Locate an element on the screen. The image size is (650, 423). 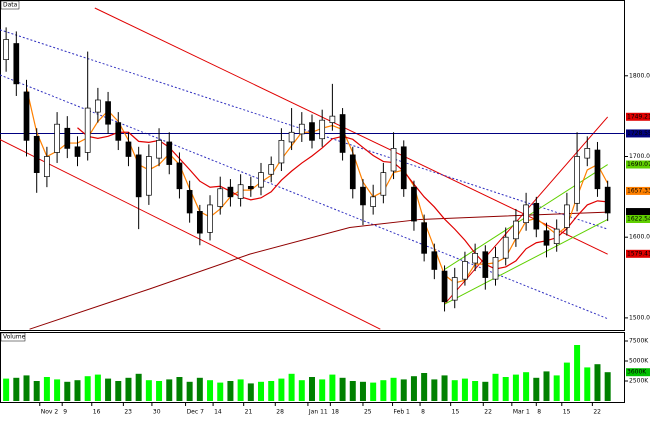
volume-tag is located at coordinates (638, 372).